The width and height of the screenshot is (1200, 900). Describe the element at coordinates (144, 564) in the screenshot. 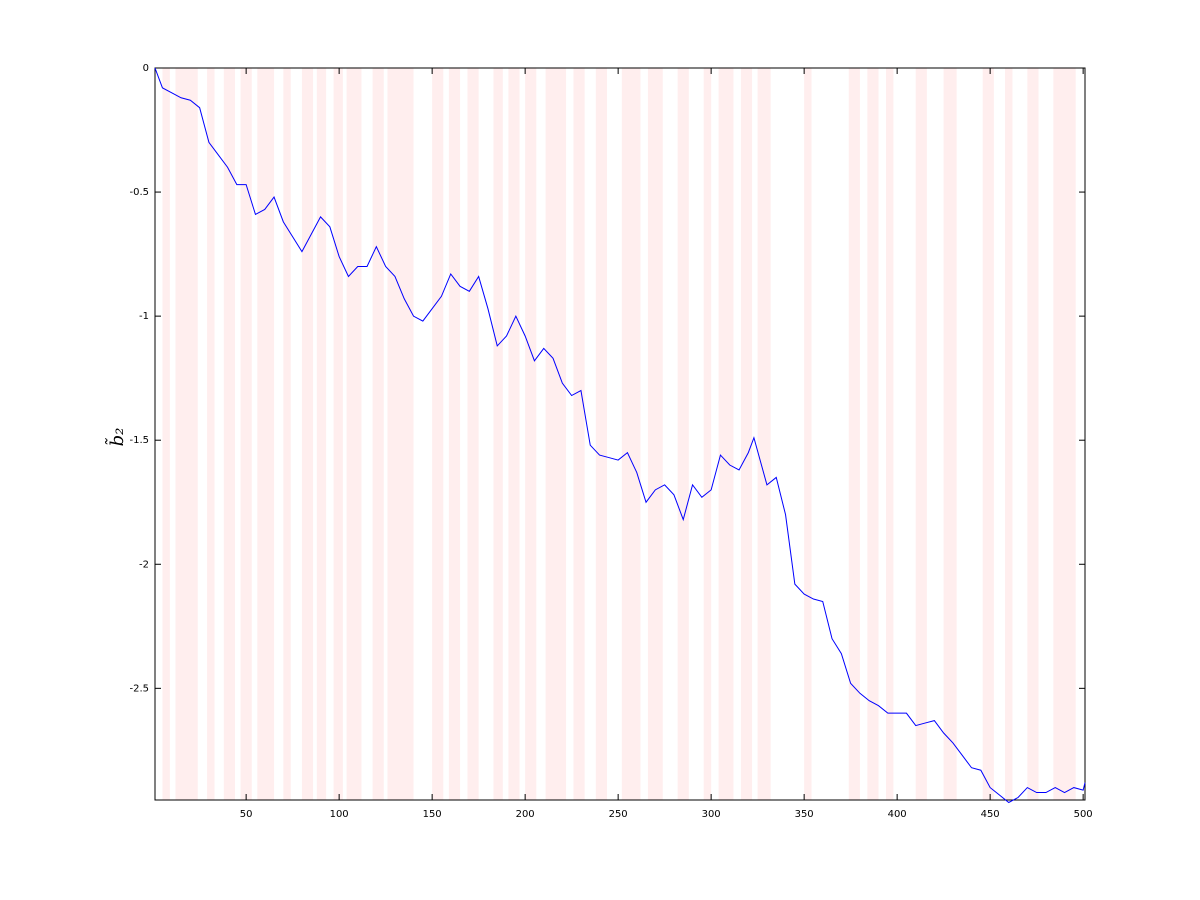

I see `y-tick-label: -2` at that location.